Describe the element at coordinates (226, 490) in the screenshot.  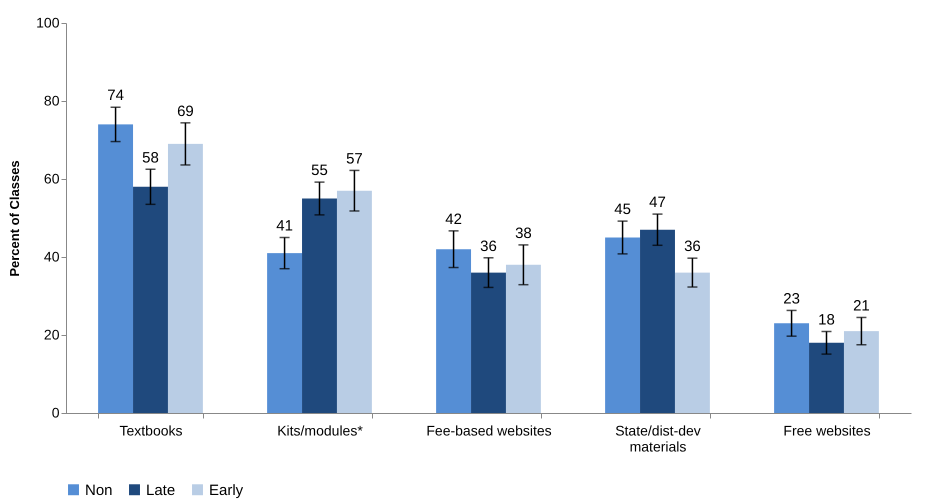
I see `legend-label: Early` at that location.